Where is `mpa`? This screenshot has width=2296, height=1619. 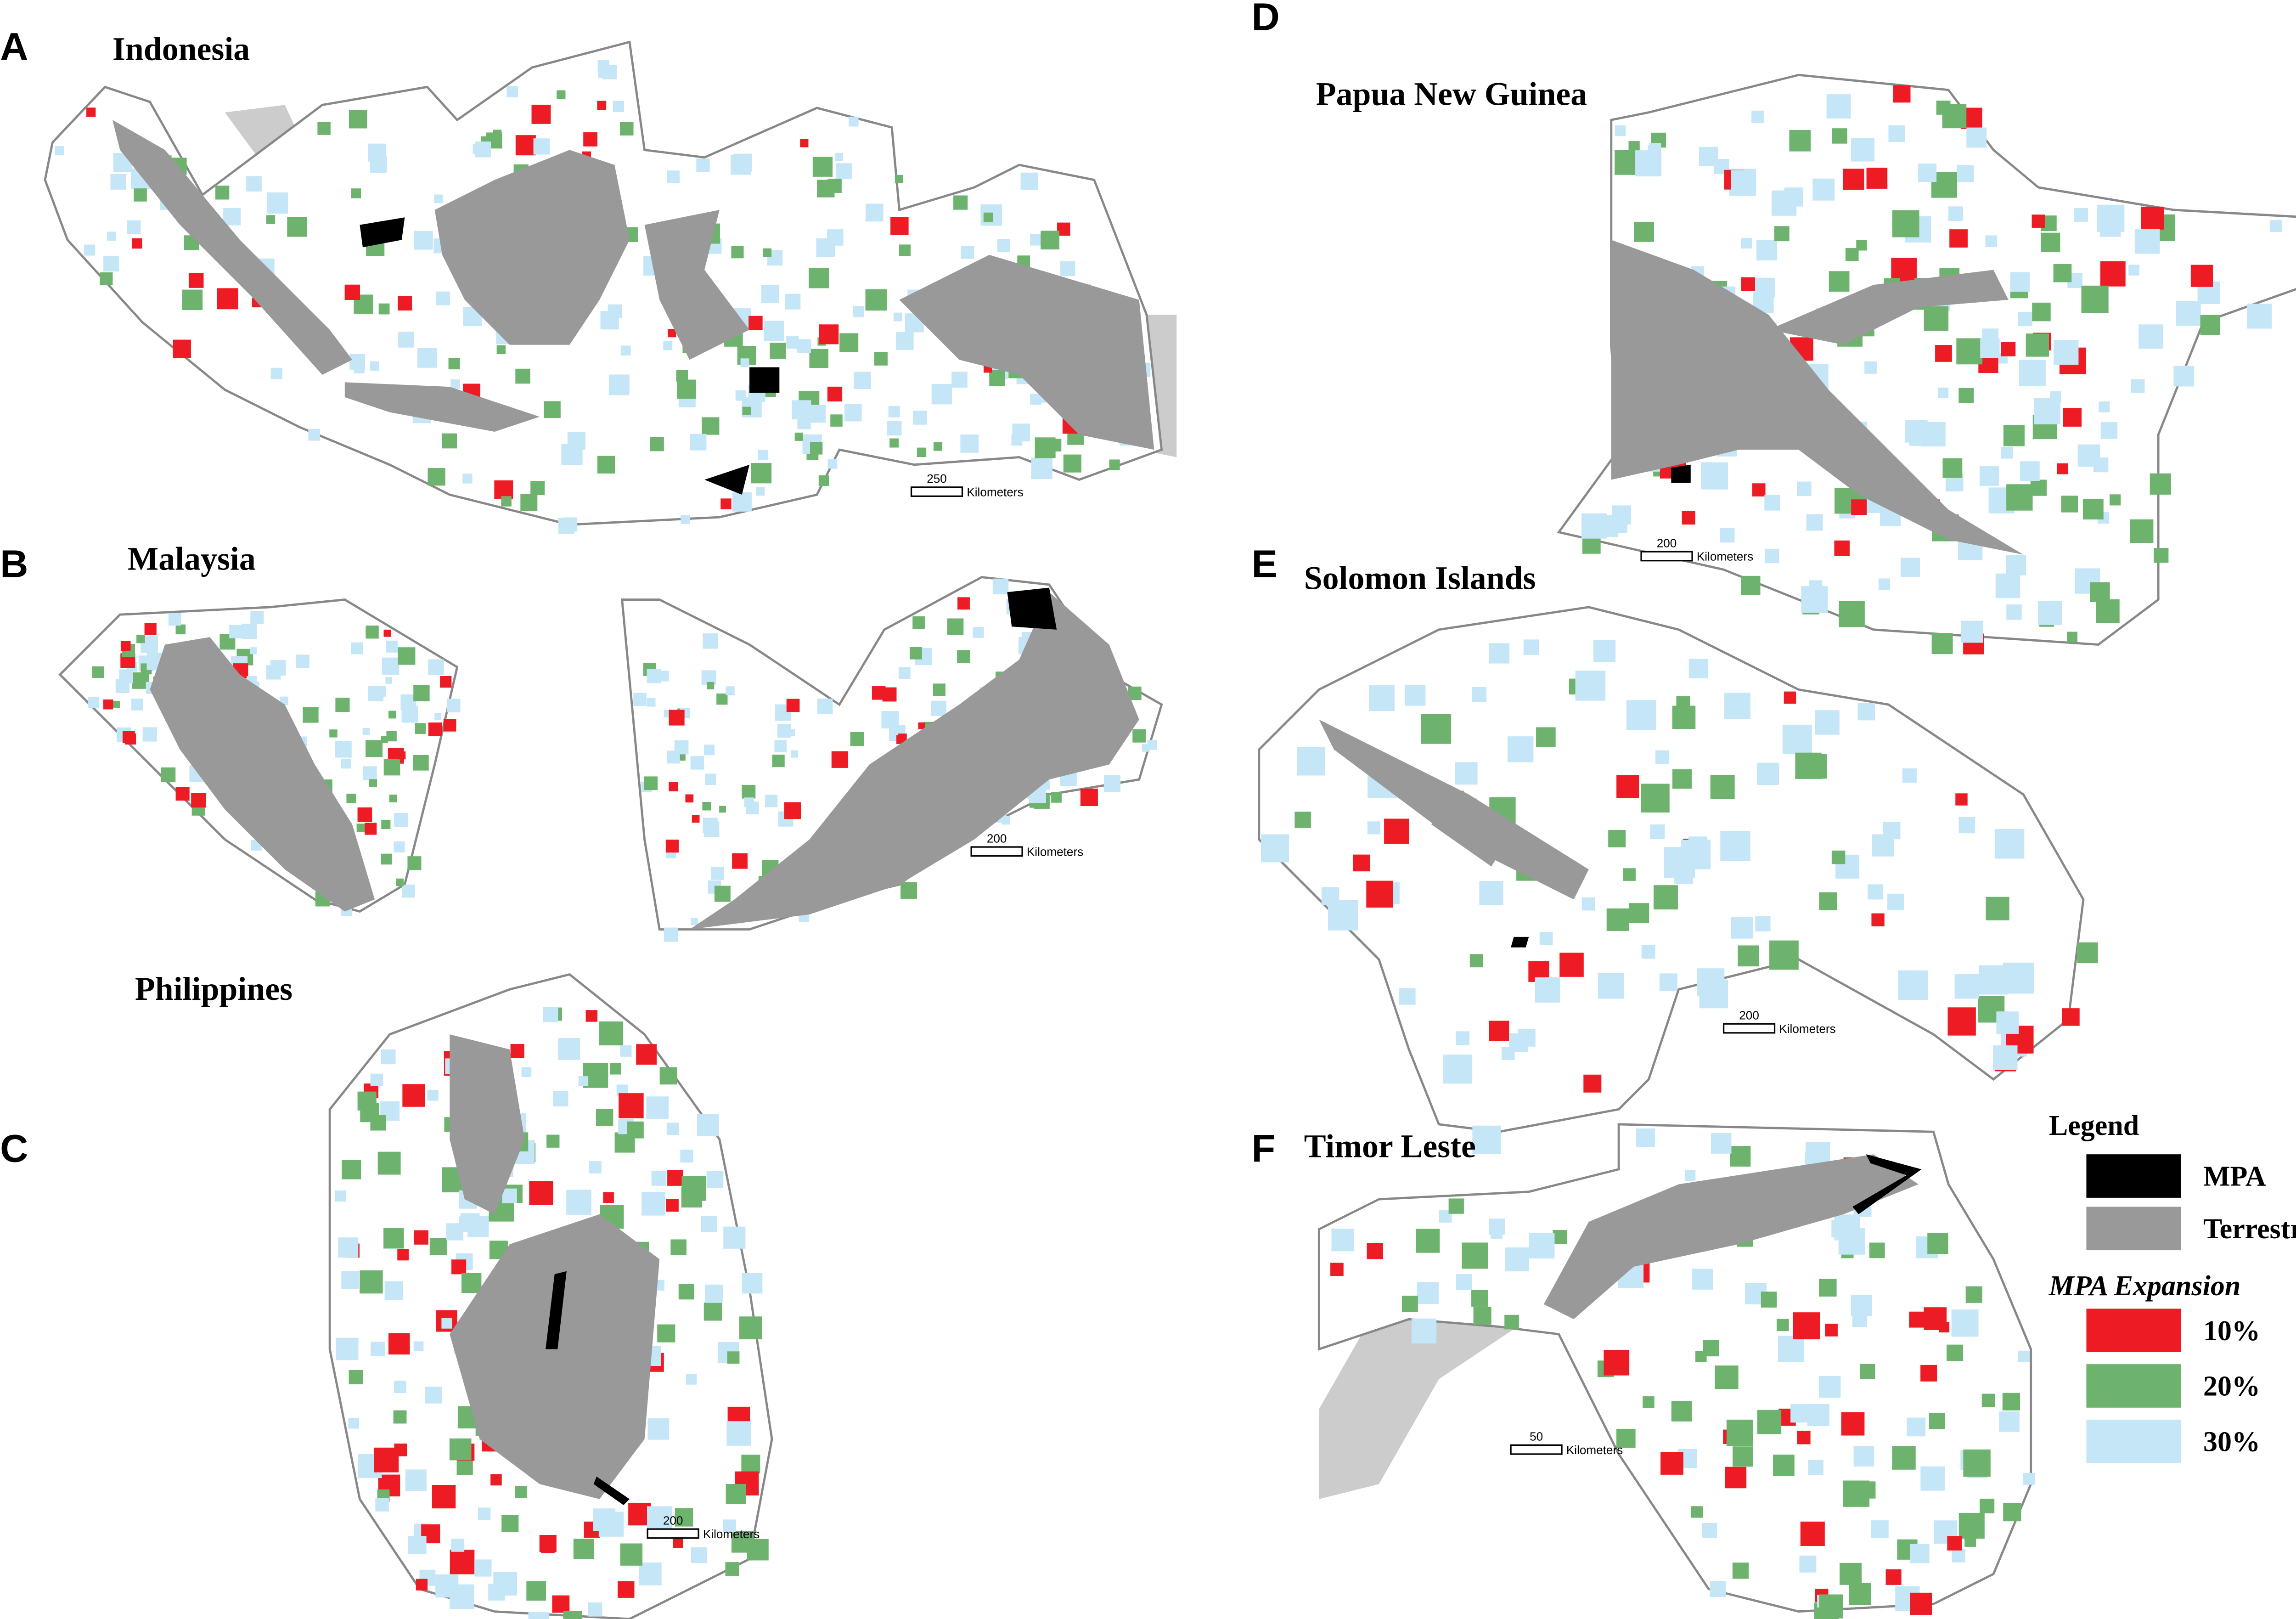
mpa is located at coordinates (1520, 942).